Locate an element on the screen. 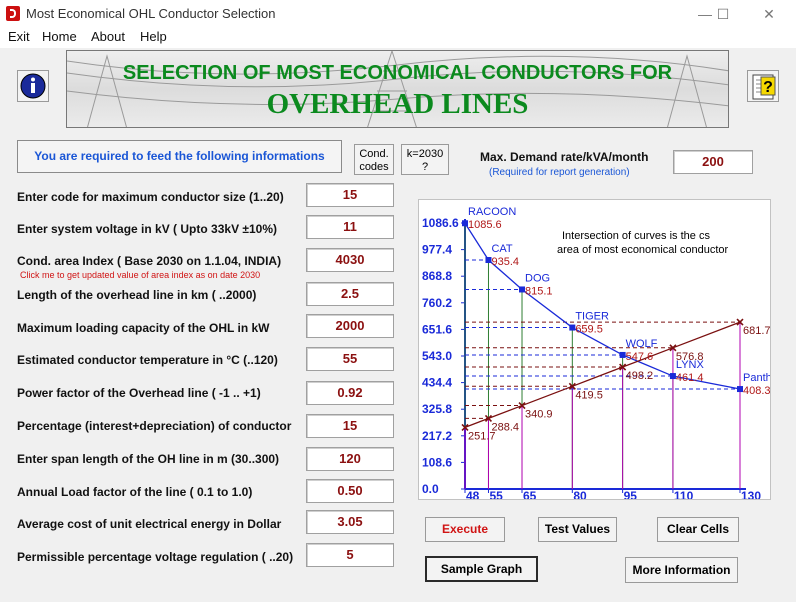 This screenshot has width=796, height=602. info-icon is located at coordinates (33, 86).